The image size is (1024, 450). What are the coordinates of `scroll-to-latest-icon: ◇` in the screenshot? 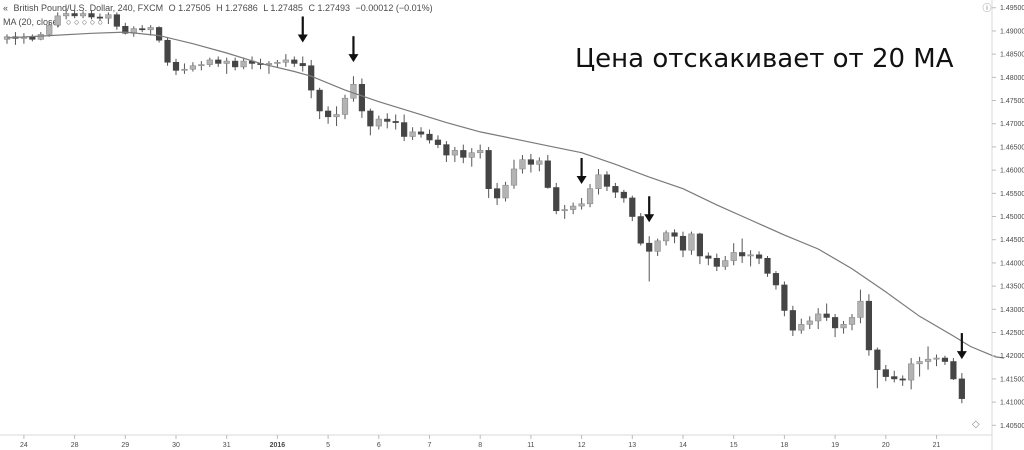 It's located at (976, 424).